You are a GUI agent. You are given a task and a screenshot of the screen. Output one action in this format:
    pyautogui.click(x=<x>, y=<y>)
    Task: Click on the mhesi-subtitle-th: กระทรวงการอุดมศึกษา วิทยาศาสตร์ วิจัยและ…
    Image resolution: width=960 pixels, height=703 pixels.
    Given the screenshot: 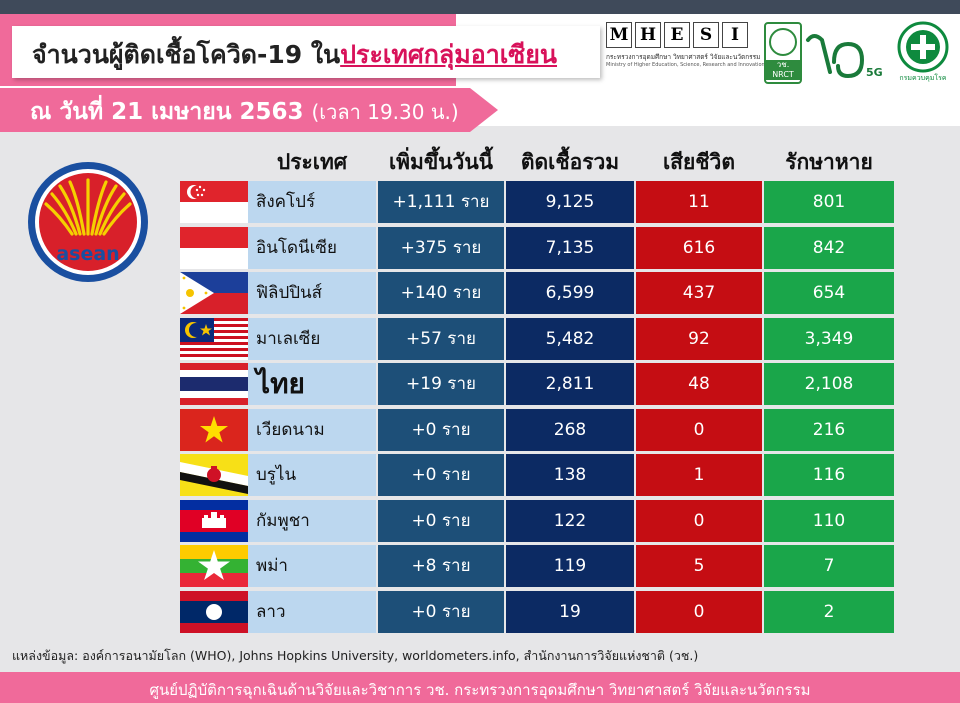 What is the action you would take?
    pyautogui.click(x=683, y=57)
    